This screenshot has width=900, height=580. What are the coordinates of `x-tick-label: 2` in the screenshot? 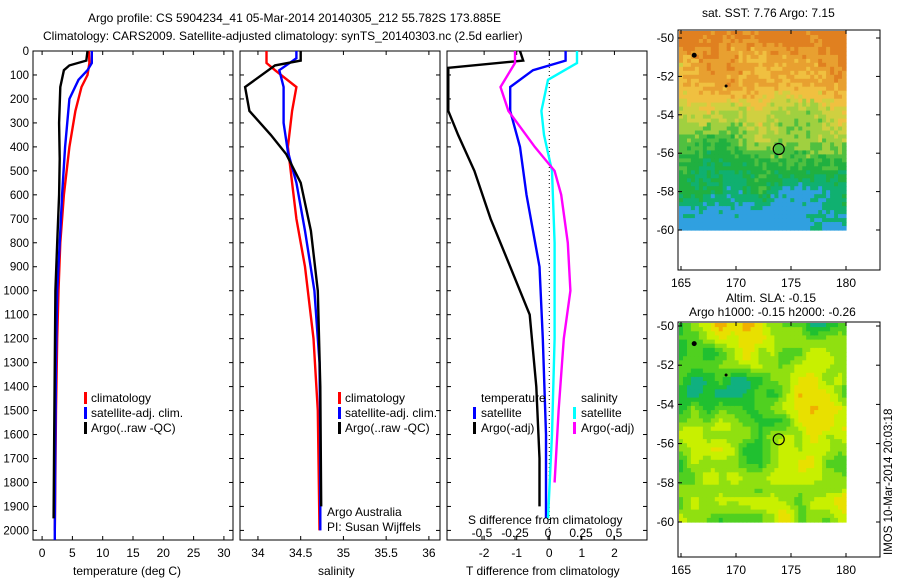 It's located at (614, 553).